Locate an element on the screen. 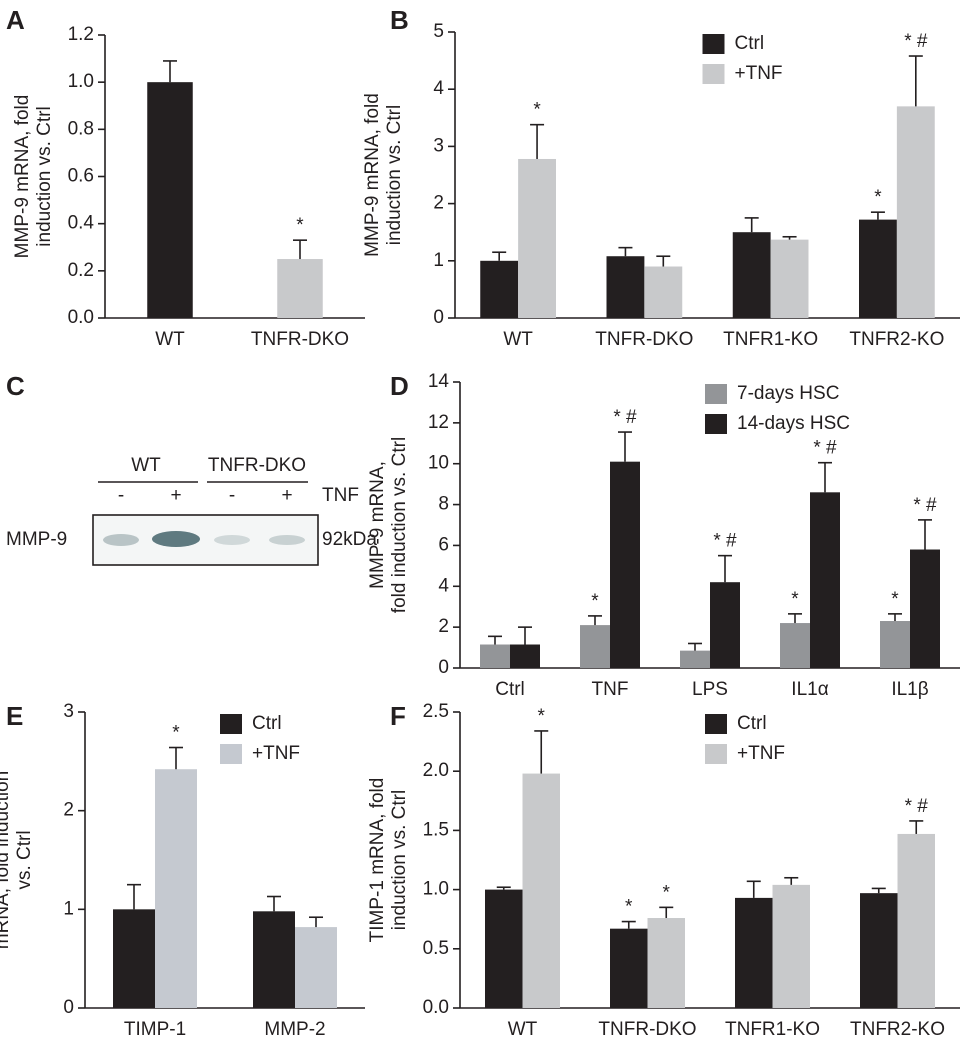 The width and height of the screenshot is (977, 1055). y-tick-label: 2.5 is located at coordinates (436, 711).